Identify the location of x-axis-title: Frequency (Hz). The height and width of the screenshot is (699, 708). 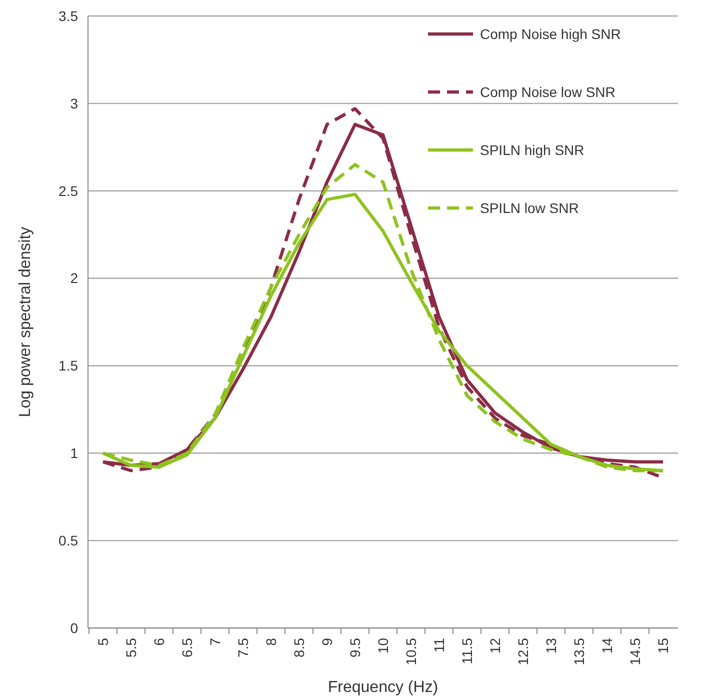
(383, 687).